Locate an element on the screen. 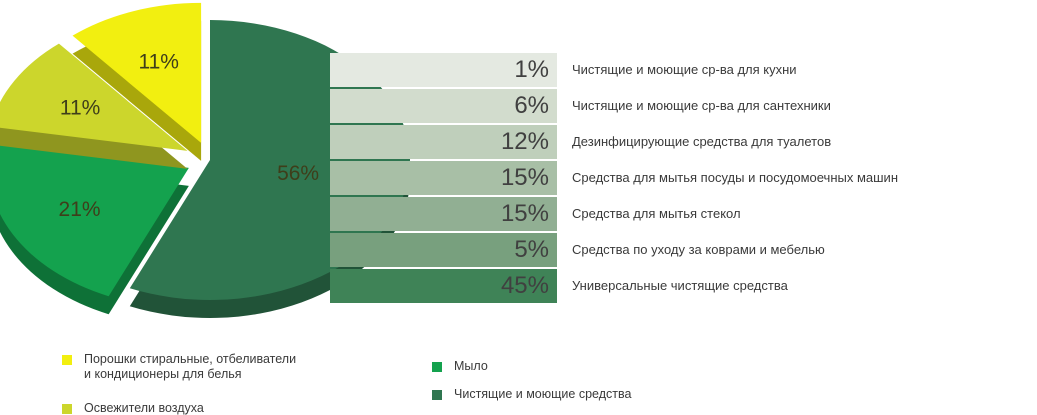 The image size is (1037, 415). breakdown-value-label: 5% is located at coordinates (531, 249).